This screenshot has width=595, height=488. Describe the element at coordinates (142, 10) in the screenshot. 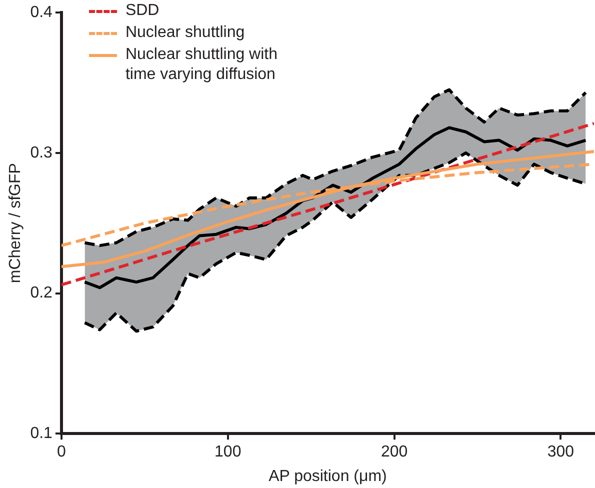

I see `legend-label: SDD` at that location.